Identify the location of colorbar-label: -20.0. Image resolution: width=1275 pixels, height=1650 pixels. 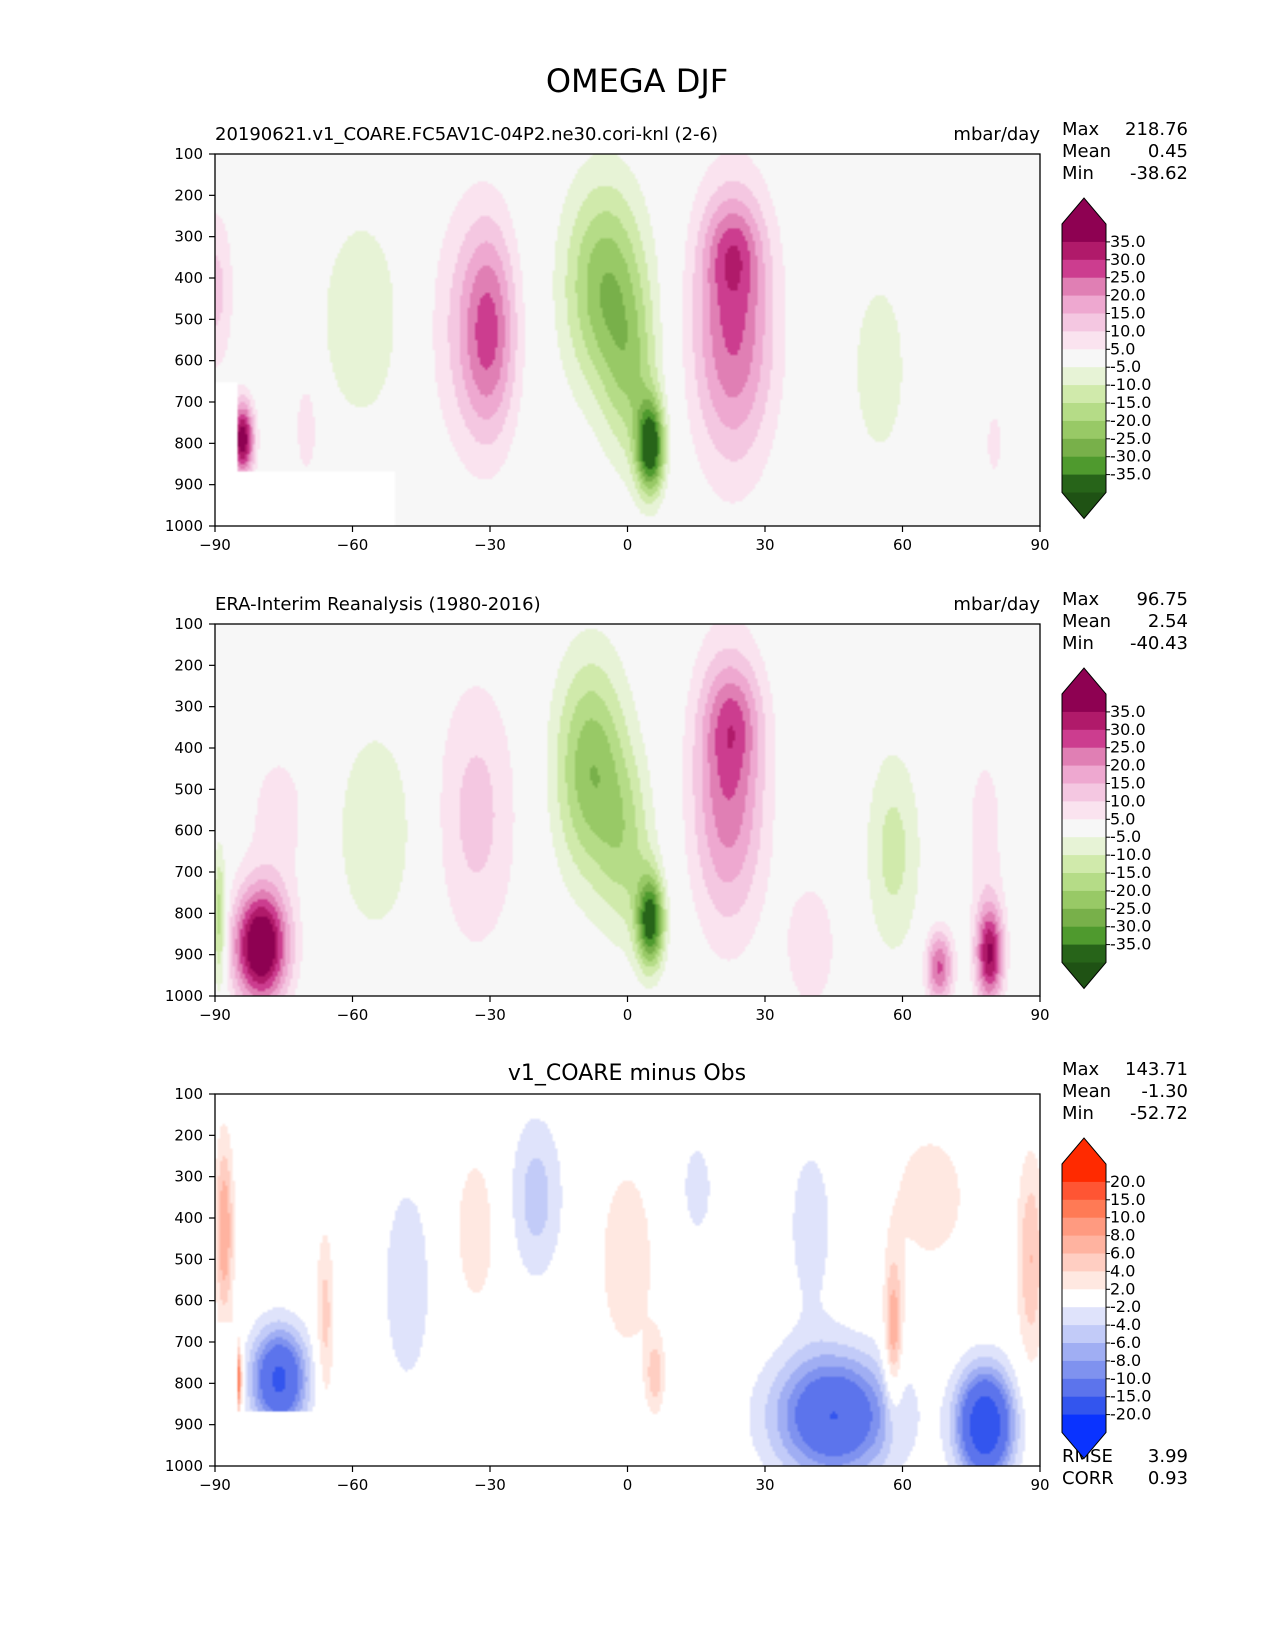
(1130, 420).